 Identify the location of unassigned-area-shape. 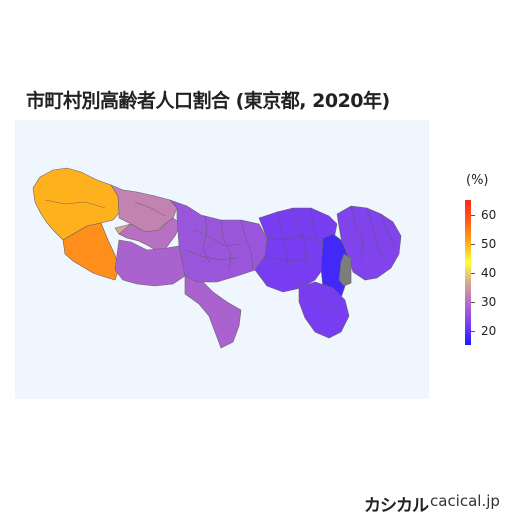
(345, 270).